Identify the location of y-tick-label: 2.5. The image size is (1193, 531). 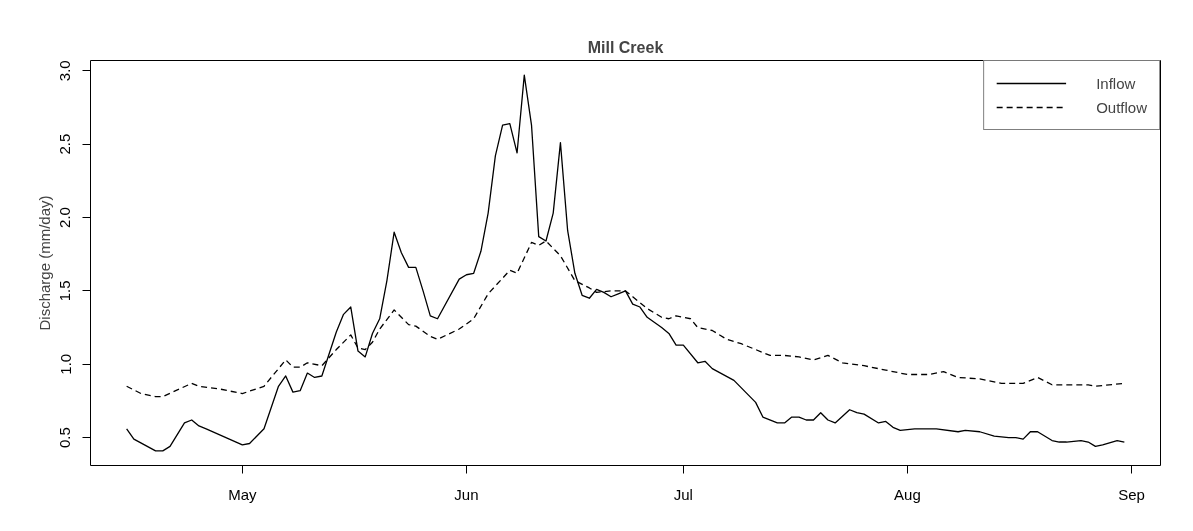
(65, 144).